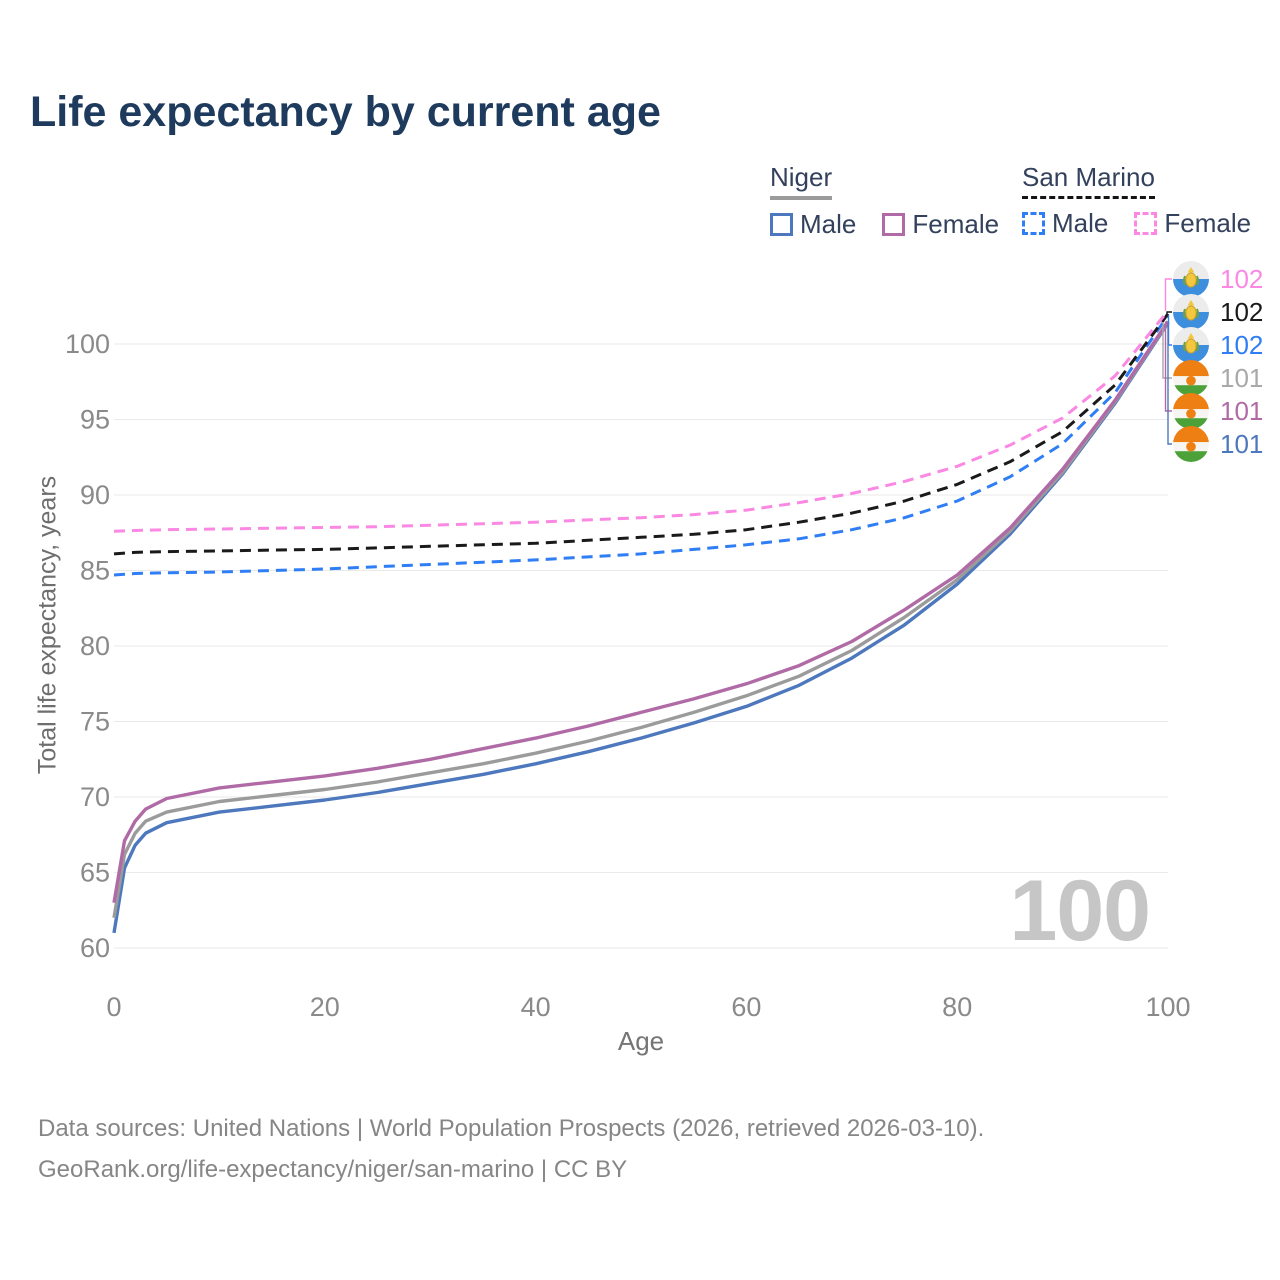 This screenshot has width=1280, height=1280. What do you see at coordinates (536, 1007) in the screenshot?
I see `x-tick-label-40: 40` at bounding box center [536, 1007].